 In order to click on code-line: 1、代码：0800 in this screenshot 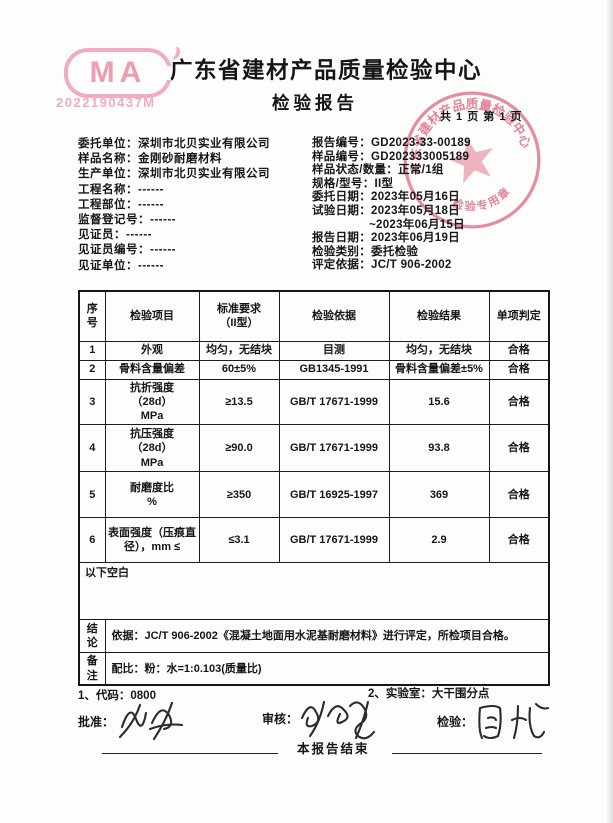, I will do `click(117, 696)`.